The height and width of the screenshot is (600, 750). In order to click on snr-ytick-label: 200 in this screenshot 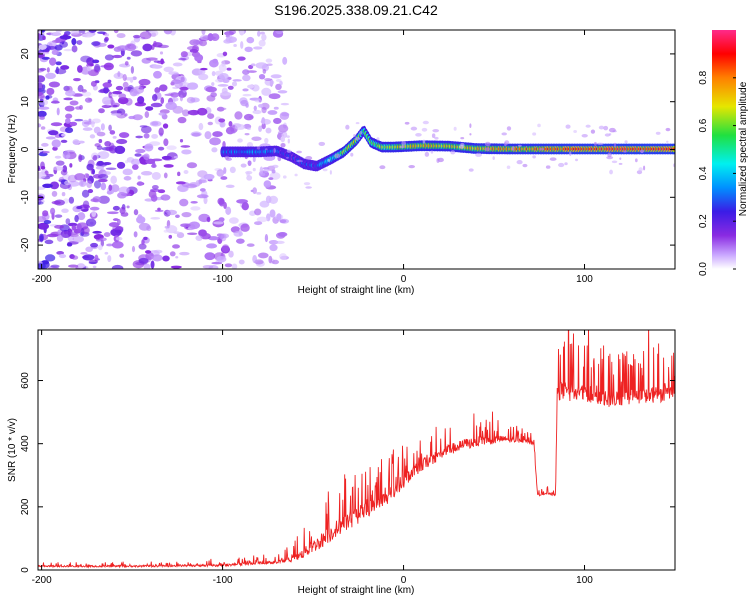, I will do `click(25, 506)`.